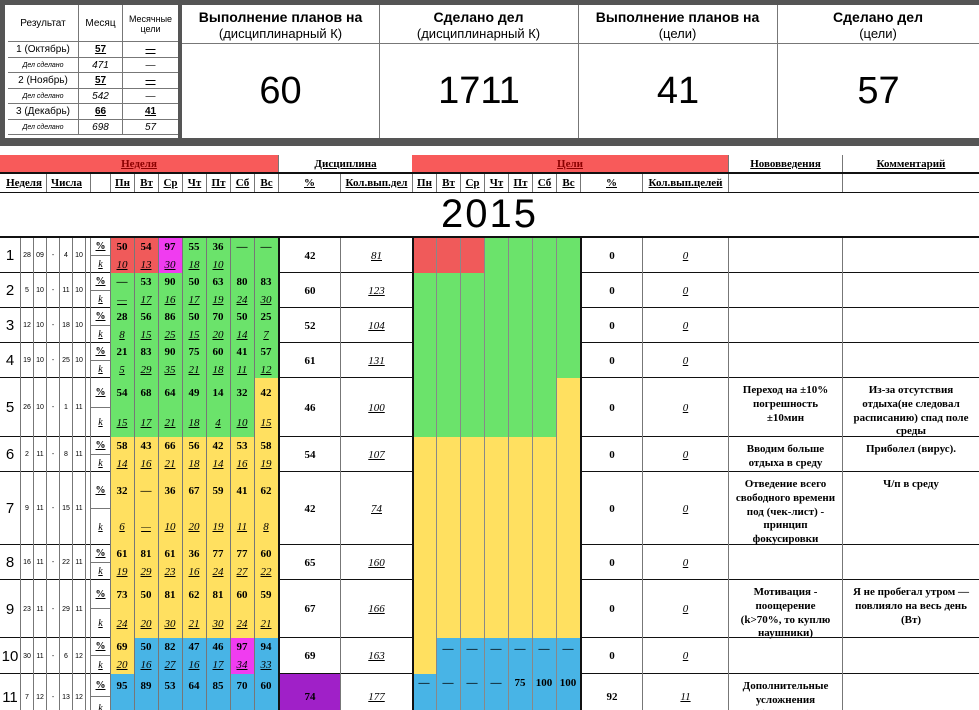 The height and width of the screenshot is (710, 979). I want to click on summary-sub-label: Дел сделано, so click(43, 127).